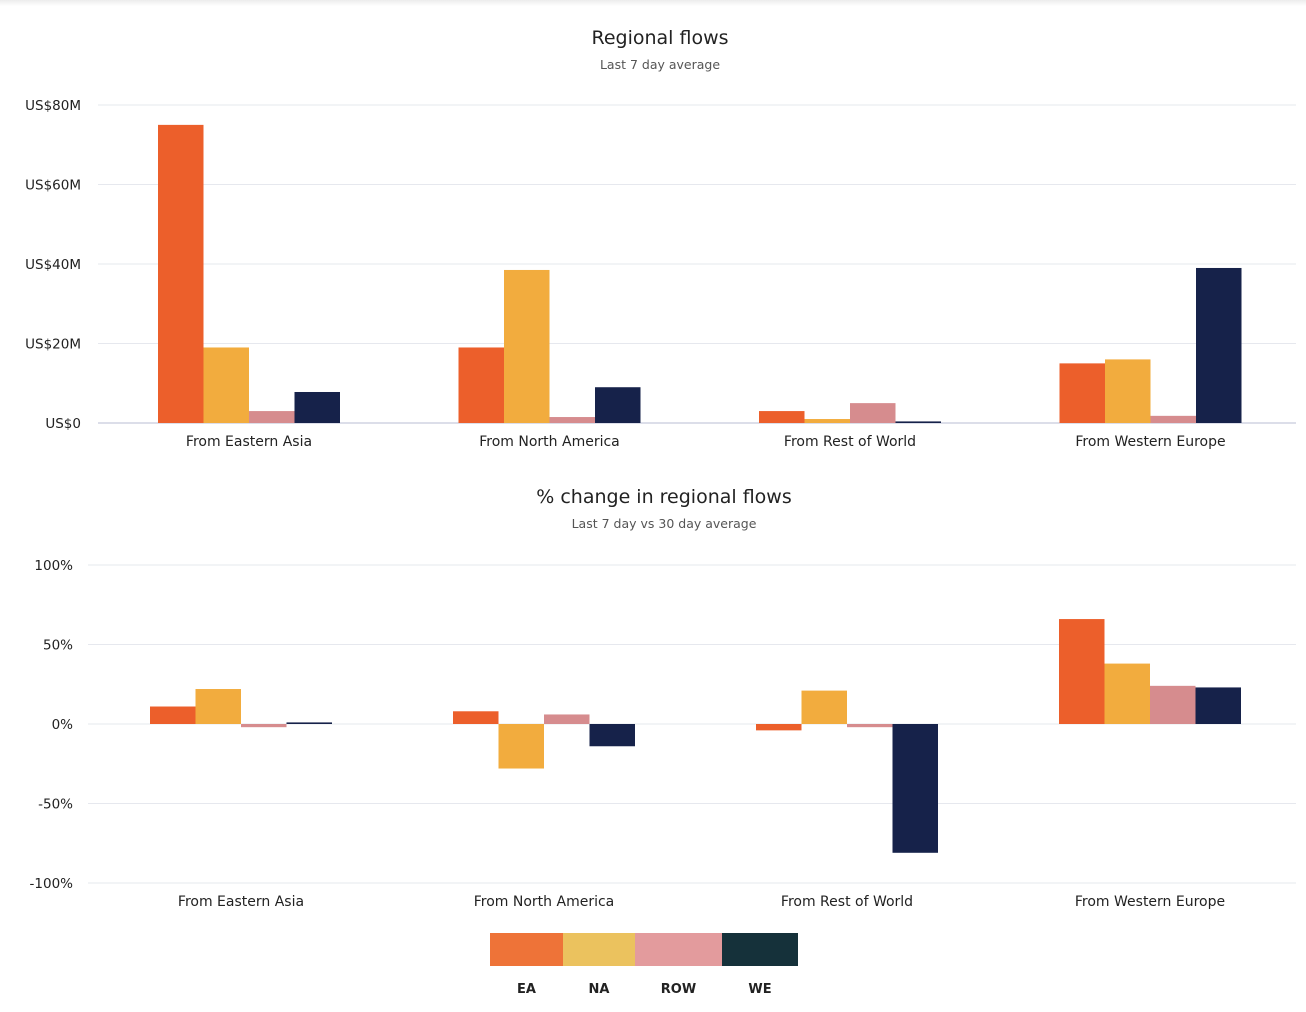 The height and width of the screenshot is (1012, 1306). Describe the element at coordinates (55, 805) in the screenshot. I see `y-tick-label: -50%` at that location.